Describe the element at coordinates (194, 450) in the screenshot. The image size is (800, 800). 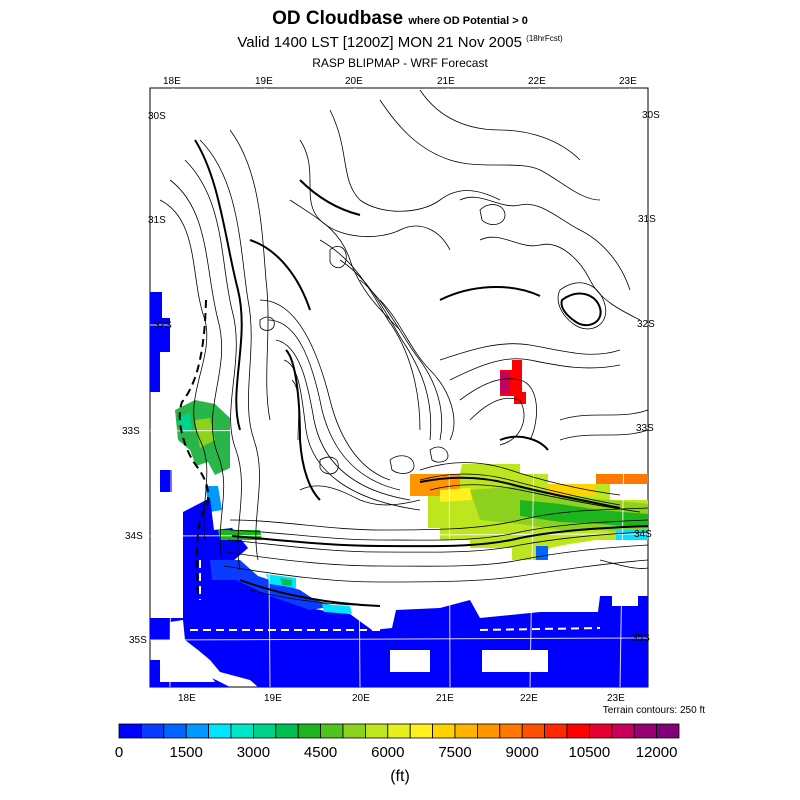
I see `coastline` at that location.